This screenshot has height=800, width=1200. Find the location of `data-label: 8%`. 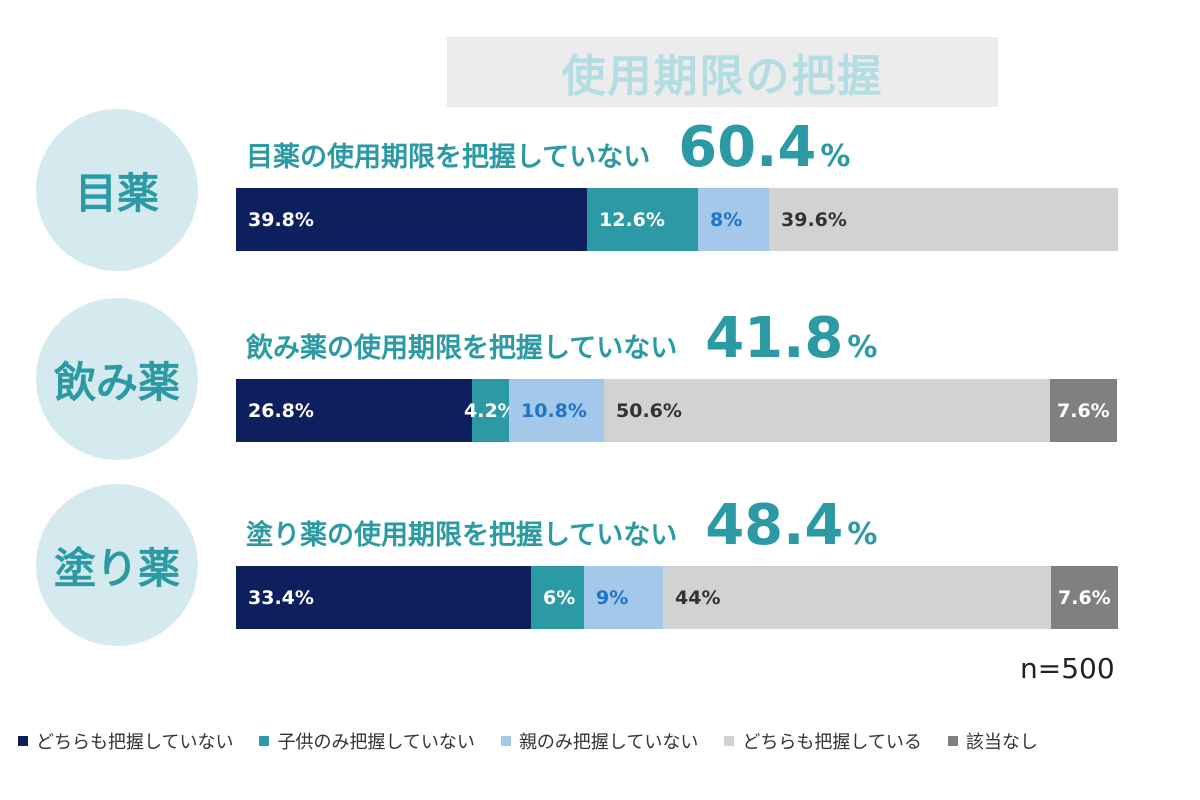

data-label: 8% is located at coordinates (726, 219).